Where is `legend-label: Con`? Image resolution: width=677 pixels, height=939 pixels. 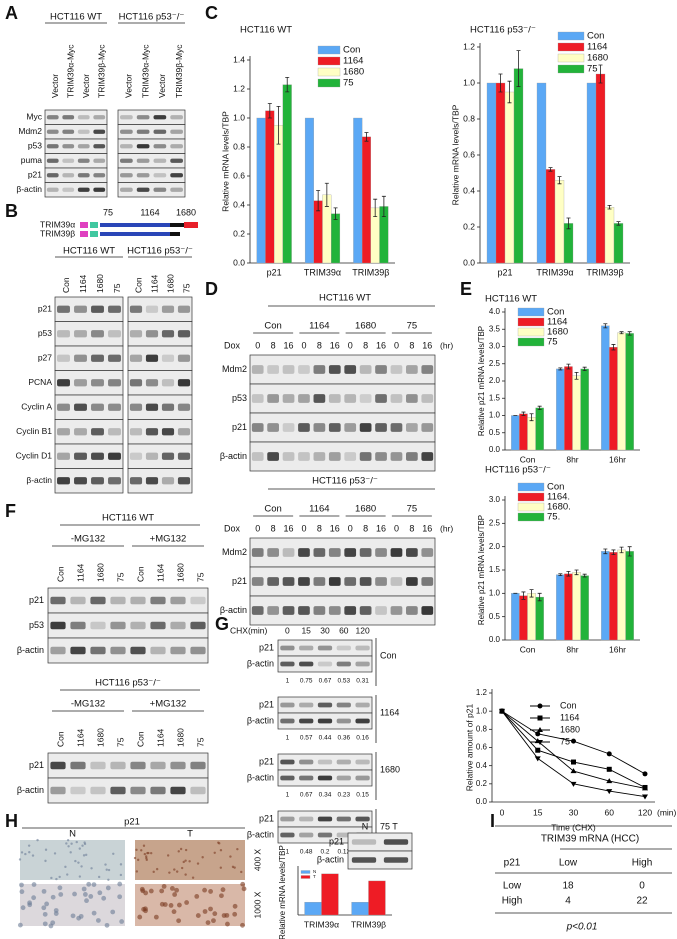 legend-label: Con is located at coordinates (555, 487).